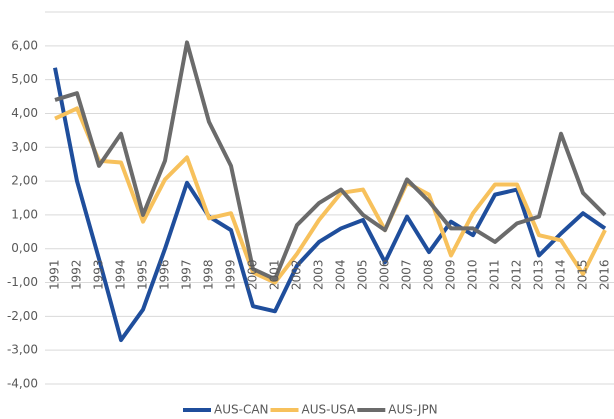 The image size is (614, 419). What do you see at coordinates (583, 274) in the screenshot?
I see `x-tick-label: 2015` at bounding box center [583, 274].